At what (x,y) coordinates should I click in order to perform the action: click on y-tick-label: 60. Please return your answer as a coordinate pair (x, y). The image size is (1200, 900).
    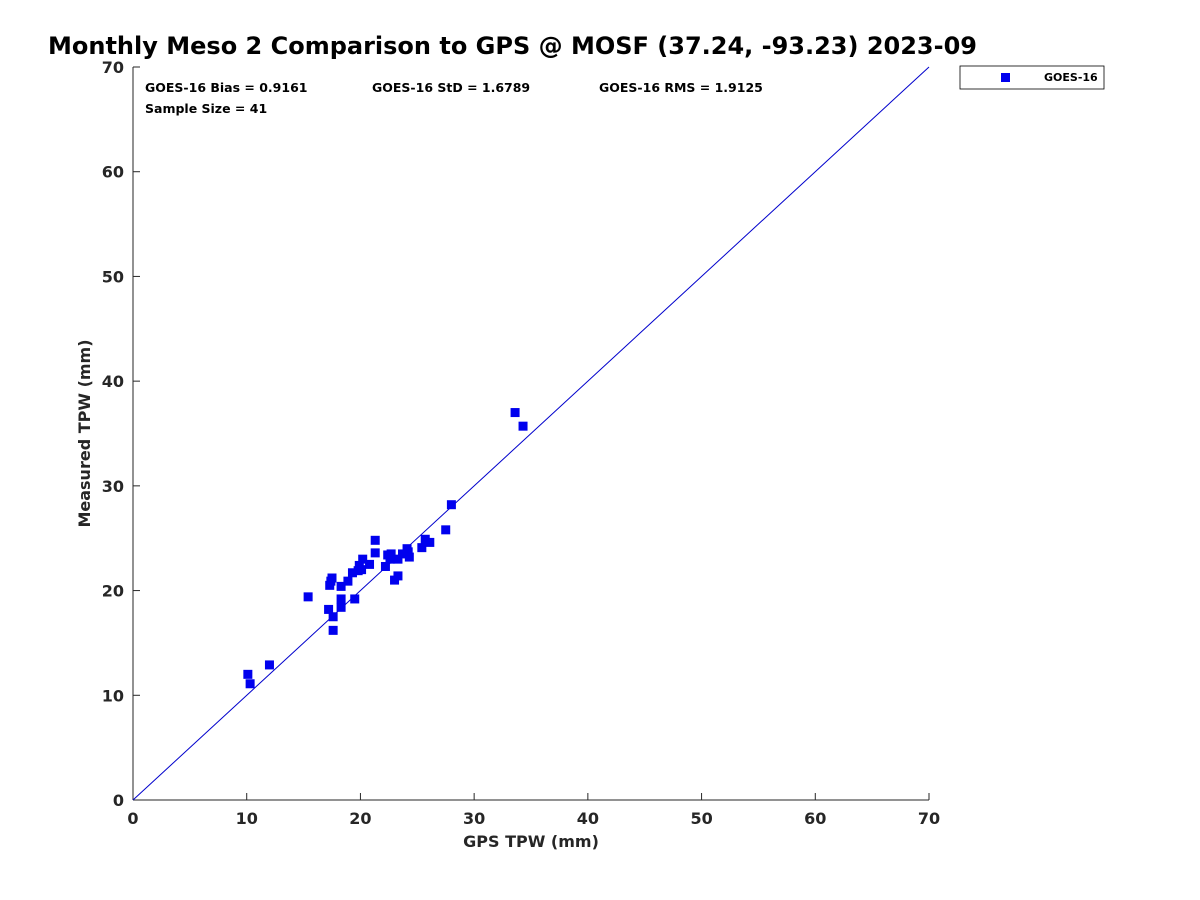
    Looking at the image, I should click on (113, 172).